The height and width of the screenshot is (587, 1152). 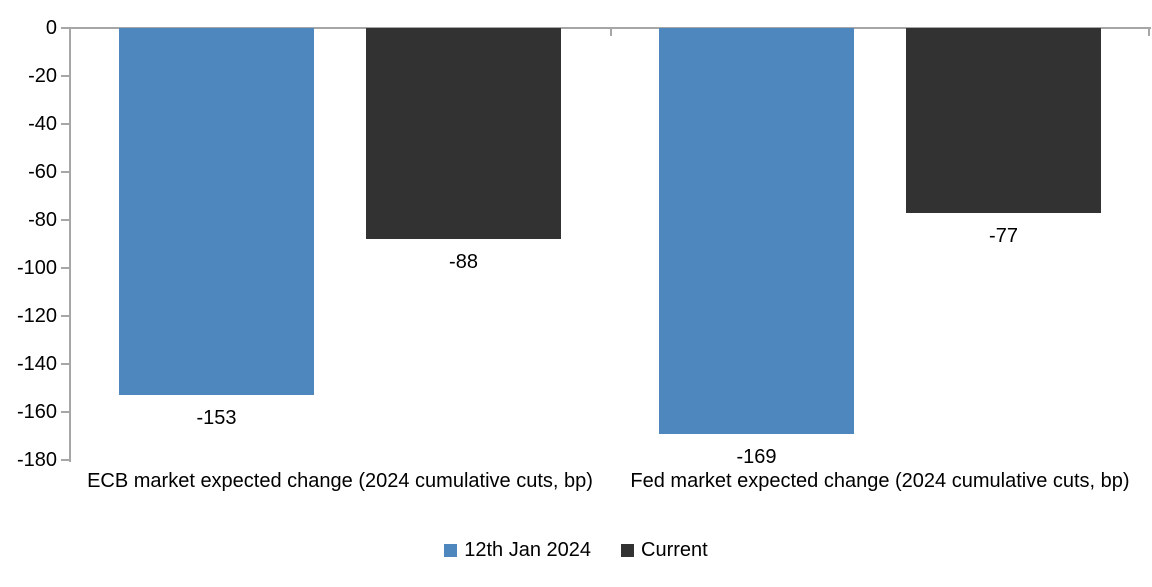 What do you see at coordinates (36, 268) in the screenshot?
I see `y-tick-label: -100` at bounding box center [36, 268].